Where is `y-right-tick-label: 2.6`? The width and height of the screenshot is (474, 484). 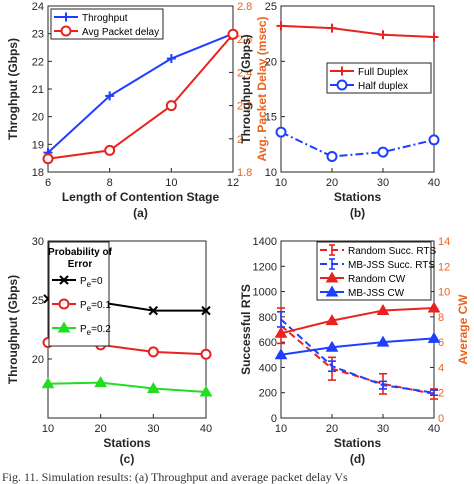
y-right-tick-label: 2.6 is located at coordinates (244, 40).